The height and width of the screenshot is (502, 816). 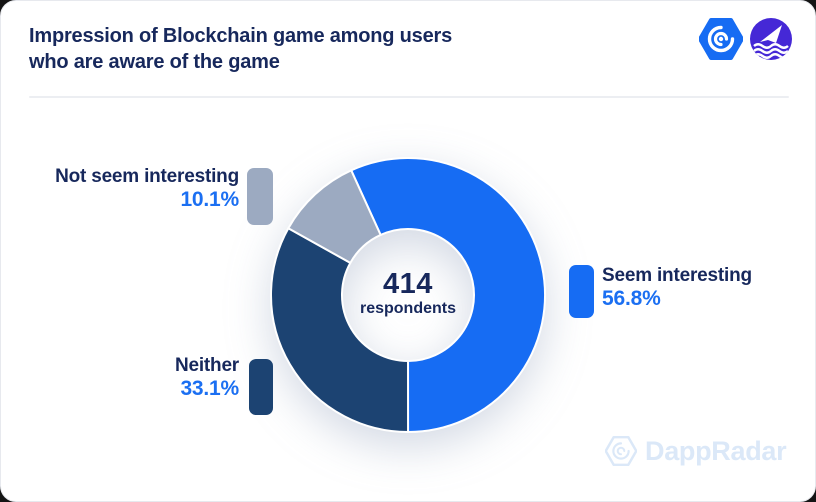 I want to click on legend-swatch-seem-interesting, so click(x=581, y=291).